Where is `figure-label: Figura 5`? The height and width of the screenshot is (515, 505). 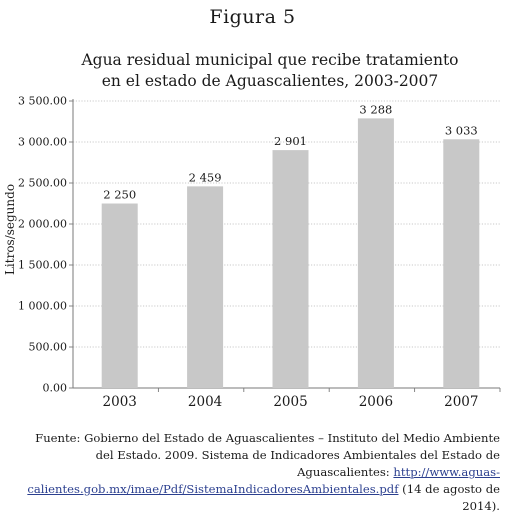
figure-label: Figura 5 is located at coordinates (252, 17).